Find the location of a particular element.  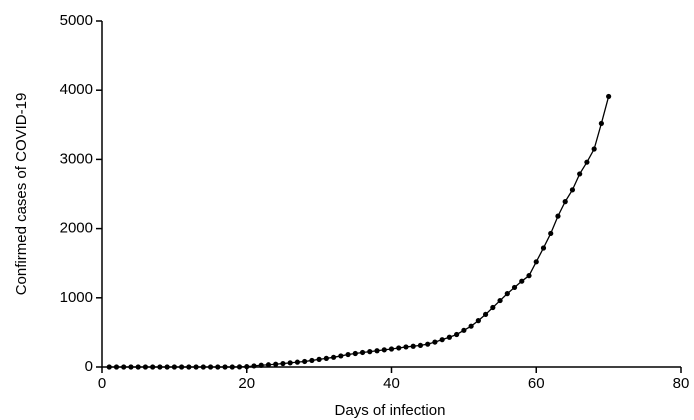

y-tick-label: 0 is located at coordinates (89, 366).